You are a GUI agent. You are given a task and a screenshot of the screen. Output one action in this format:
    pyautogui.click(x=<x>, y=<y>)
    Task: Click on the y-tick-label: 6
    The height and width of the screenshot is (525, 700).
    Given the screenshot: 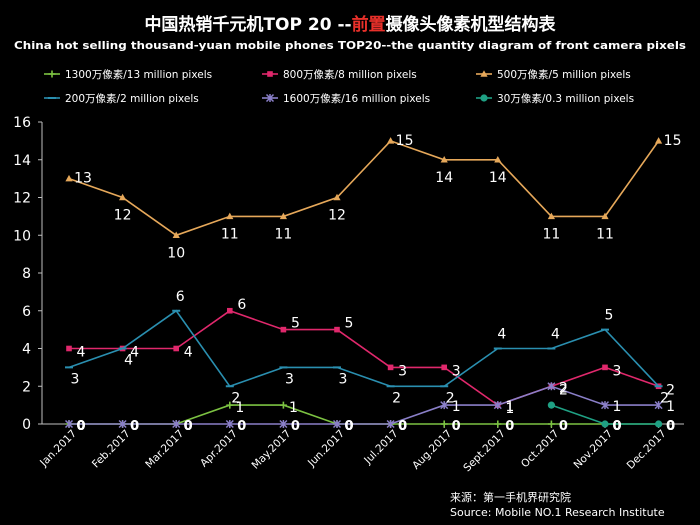 What is the action you would take?
    pyautogui.click(x=26, y=312)
    